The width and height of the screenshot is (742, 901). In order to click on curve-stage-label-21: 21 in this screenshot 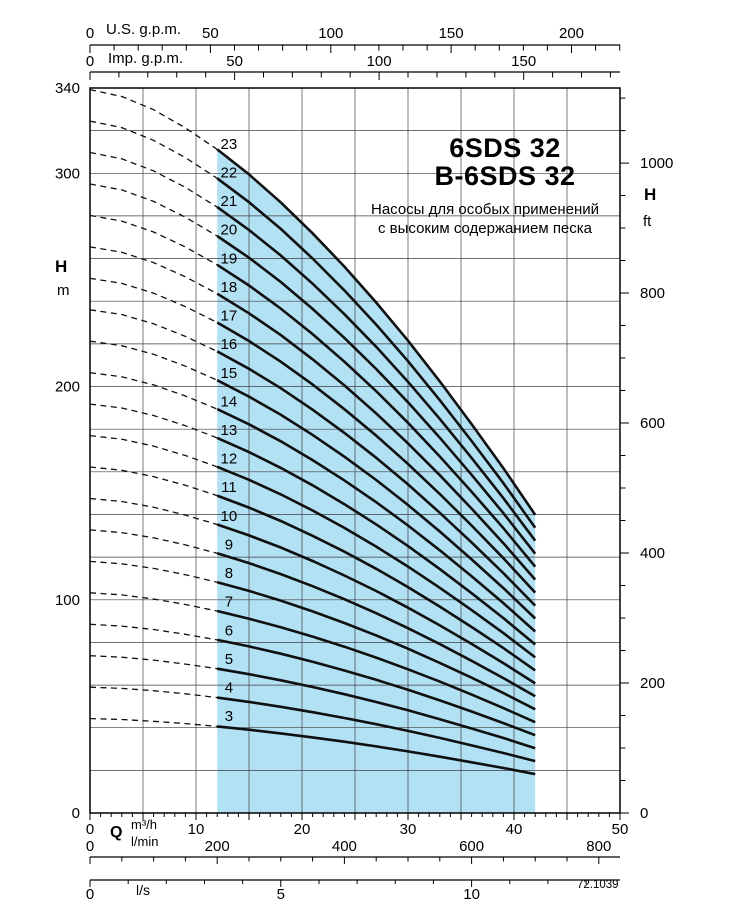, I will do `click(229, 201)`.